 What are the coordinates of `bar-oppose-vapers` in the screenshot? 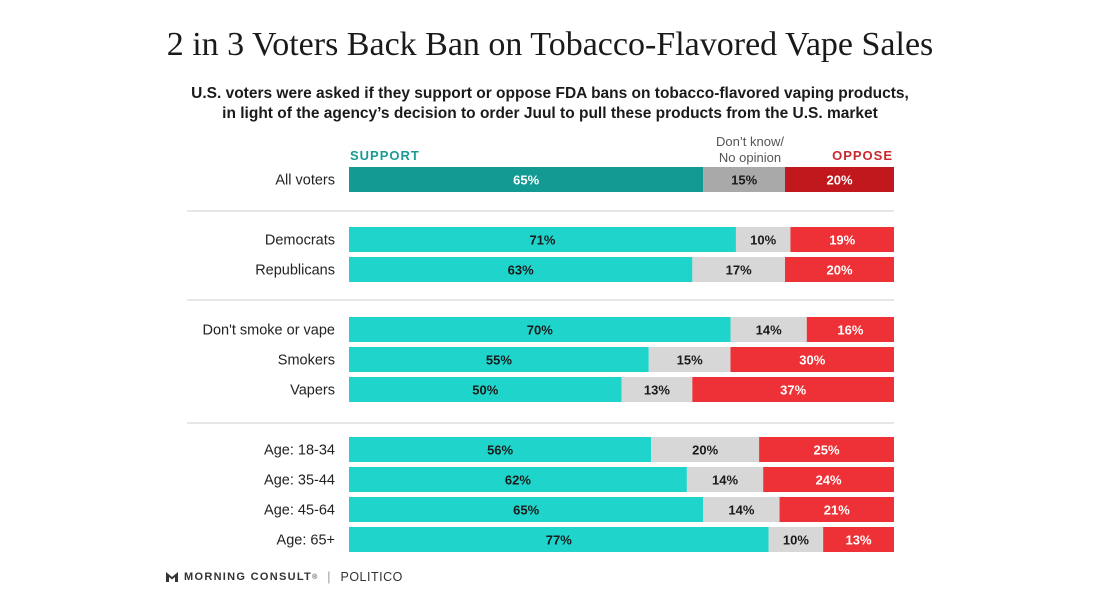 It's located at (793, 389).